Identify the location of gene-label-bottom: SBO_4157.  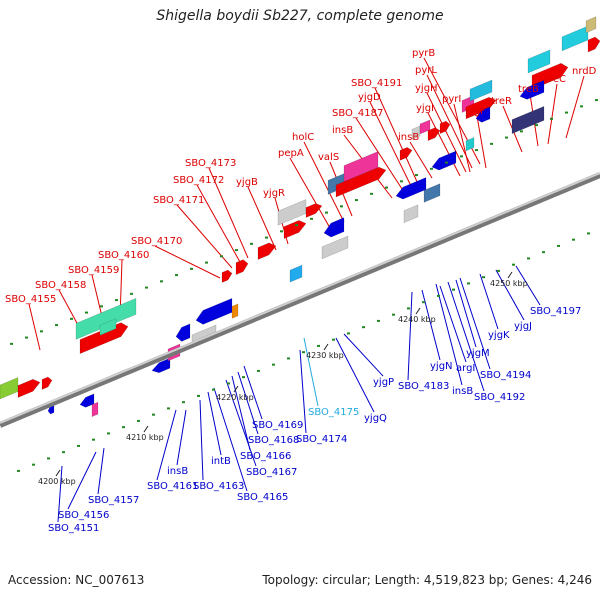
(113, 500).